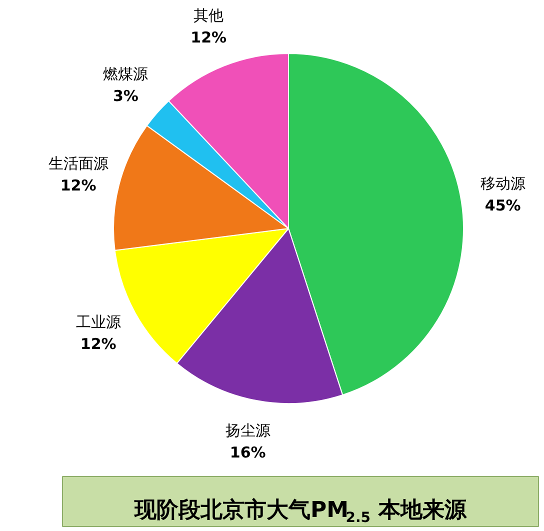  Describe the element at coordinates (248, 453) in the screenshot. I see `data-label: 16%` at that location.